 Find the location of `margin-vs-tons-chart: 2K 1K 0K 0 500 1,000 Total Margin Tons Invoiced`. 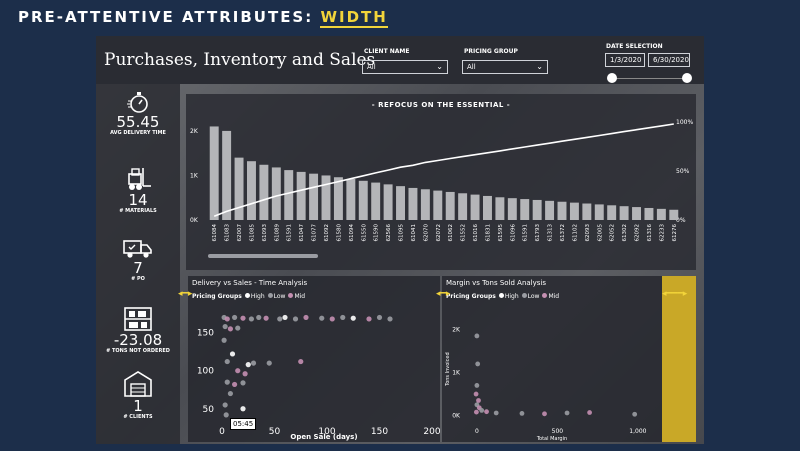

margin-vs-tons-chart: 2K 1K 0K 0 500 1,000 Total Margin Tons Invoiced is located at coordinates (546, 384).